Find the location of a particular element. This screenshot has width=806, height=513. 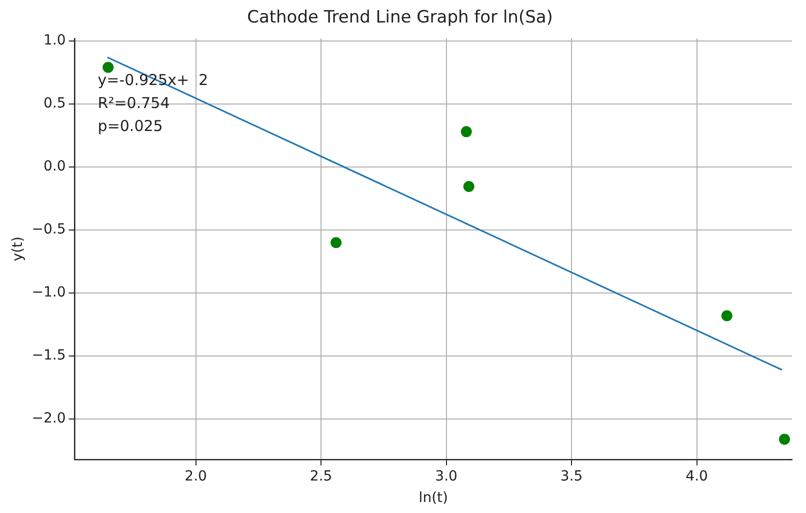

annotation: R²=0.754 is located at coordinates (134, 103).